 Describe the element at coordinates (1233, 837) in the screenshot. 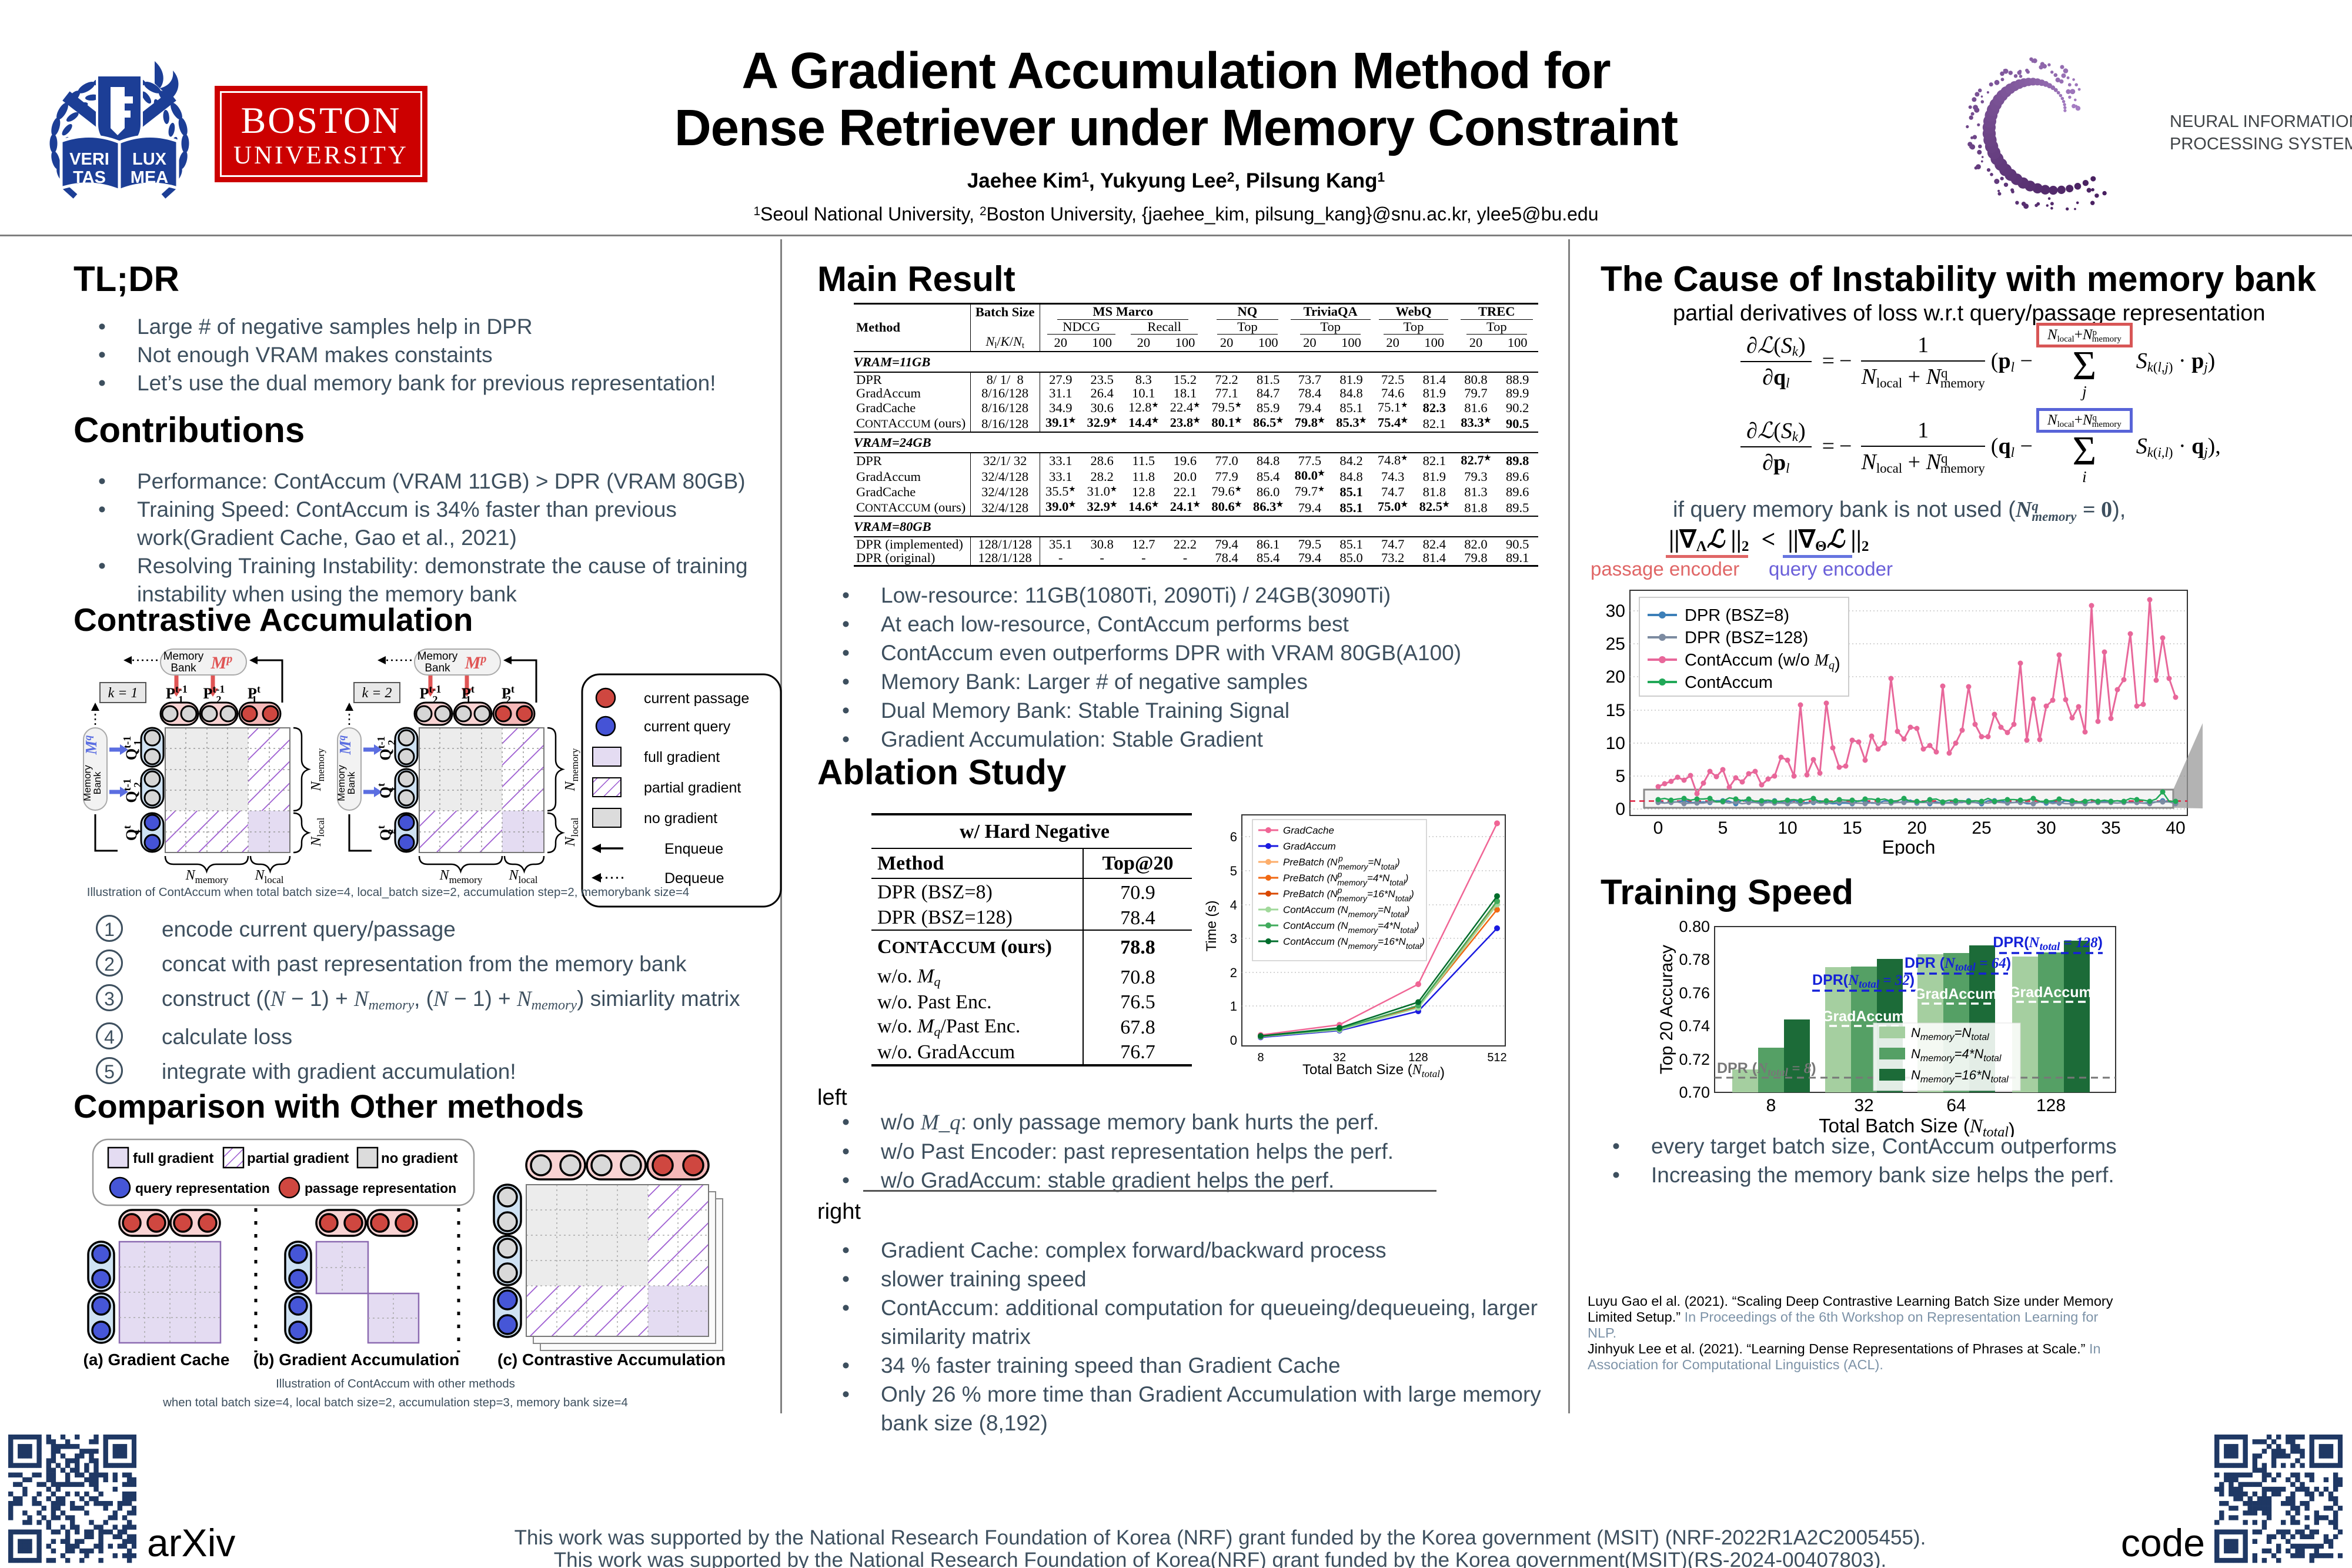

I see `svg-text: 6` at that location.